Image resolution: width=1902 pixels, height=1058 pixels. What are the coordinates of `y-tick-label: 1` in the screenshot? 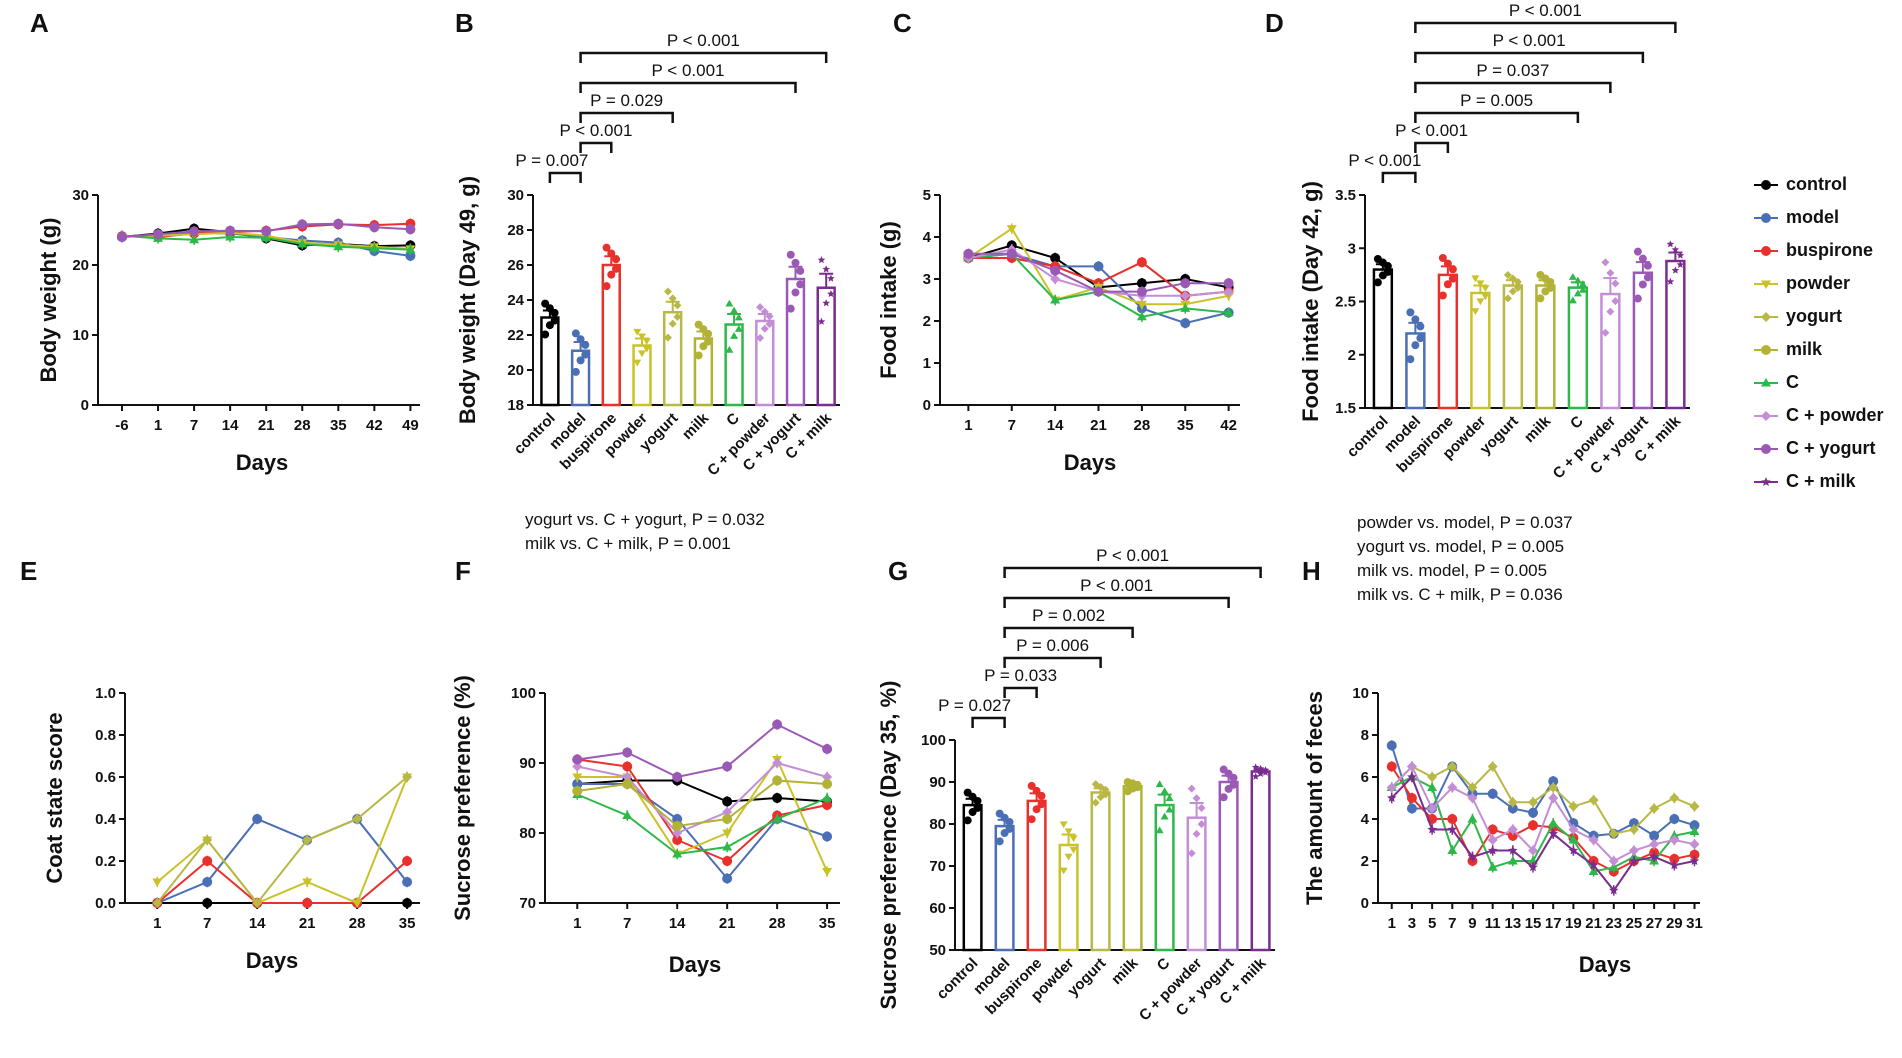 It's located at (927, 363).